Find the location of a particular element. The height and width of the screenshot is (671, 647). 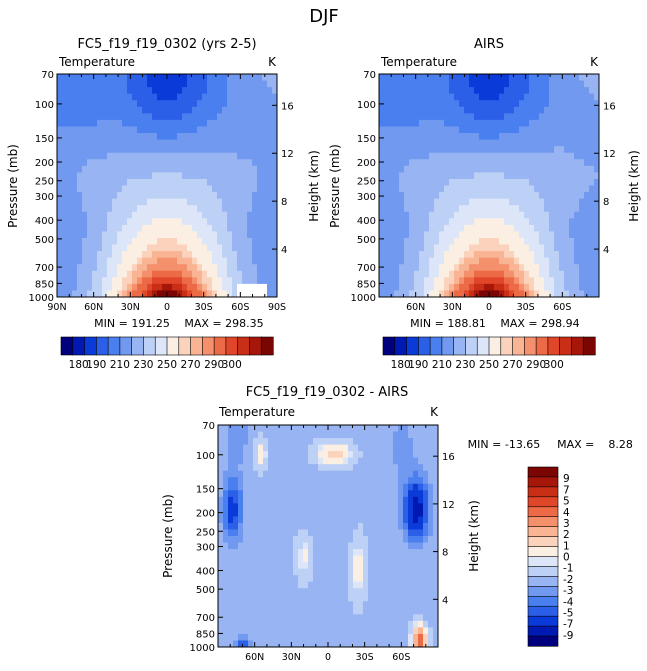

colorbar-label: 210 is located at coordinates (442, 365).